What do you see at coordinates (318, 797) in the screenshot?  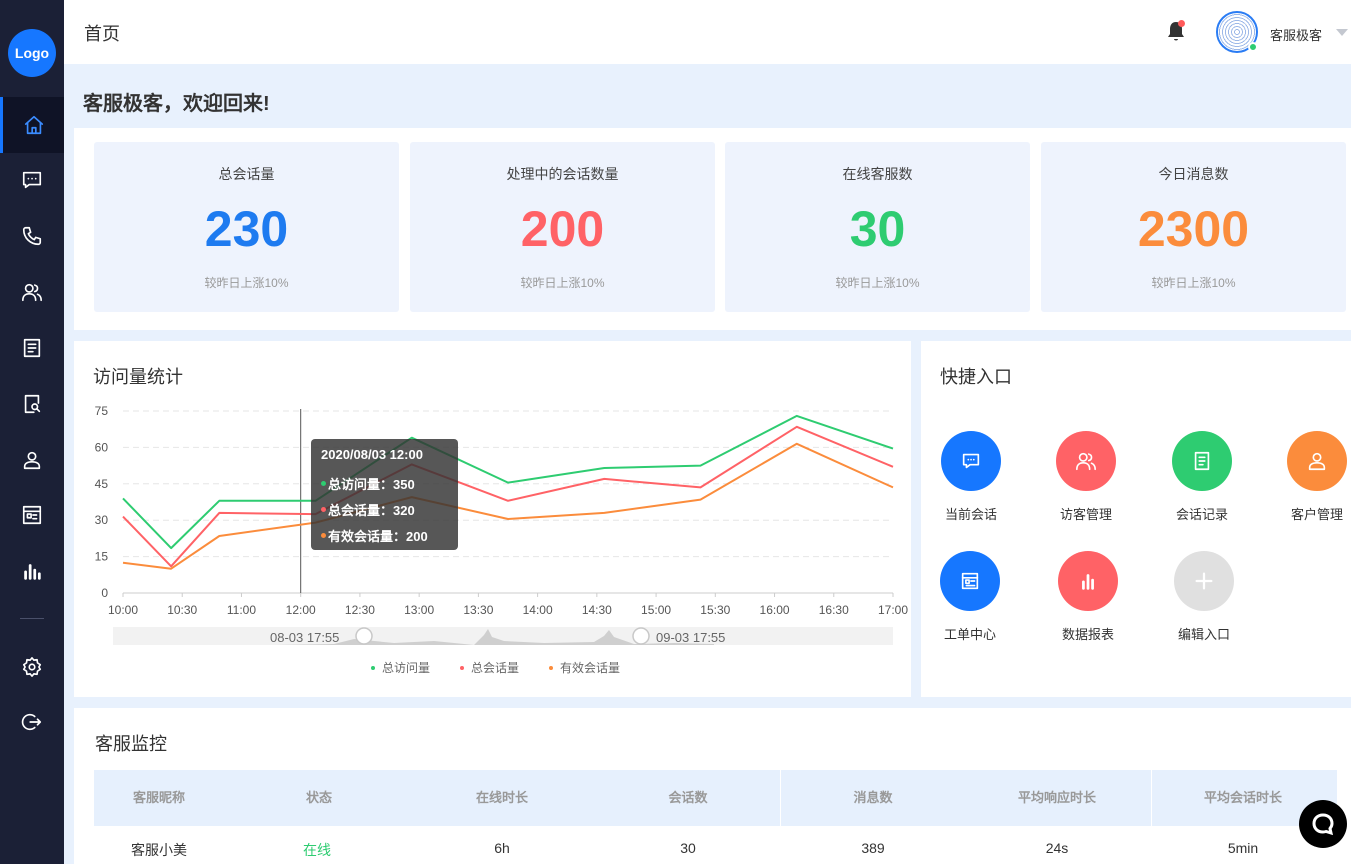 I see `column-header: 状态` at bounding box center [318, 797].